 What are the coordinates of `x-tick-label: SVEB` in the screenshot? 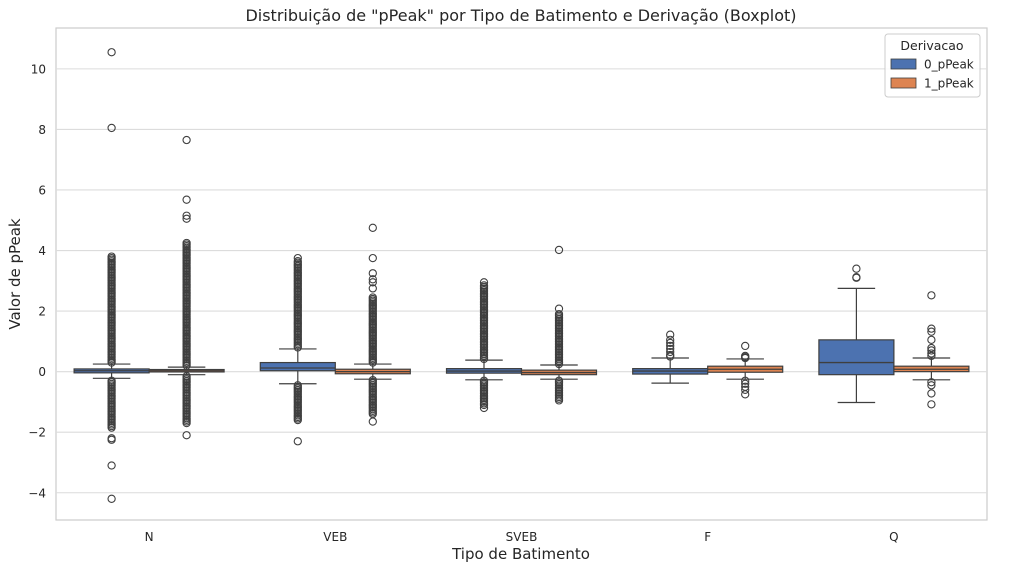 It's located at (522, 537).